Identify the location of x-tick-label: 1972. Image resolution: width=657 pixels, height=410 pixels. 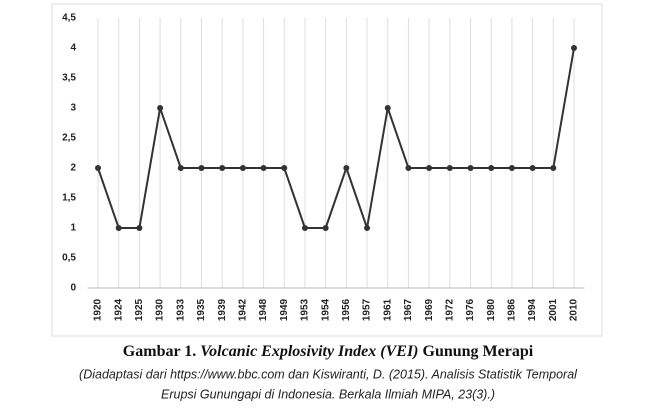
(449, 309).